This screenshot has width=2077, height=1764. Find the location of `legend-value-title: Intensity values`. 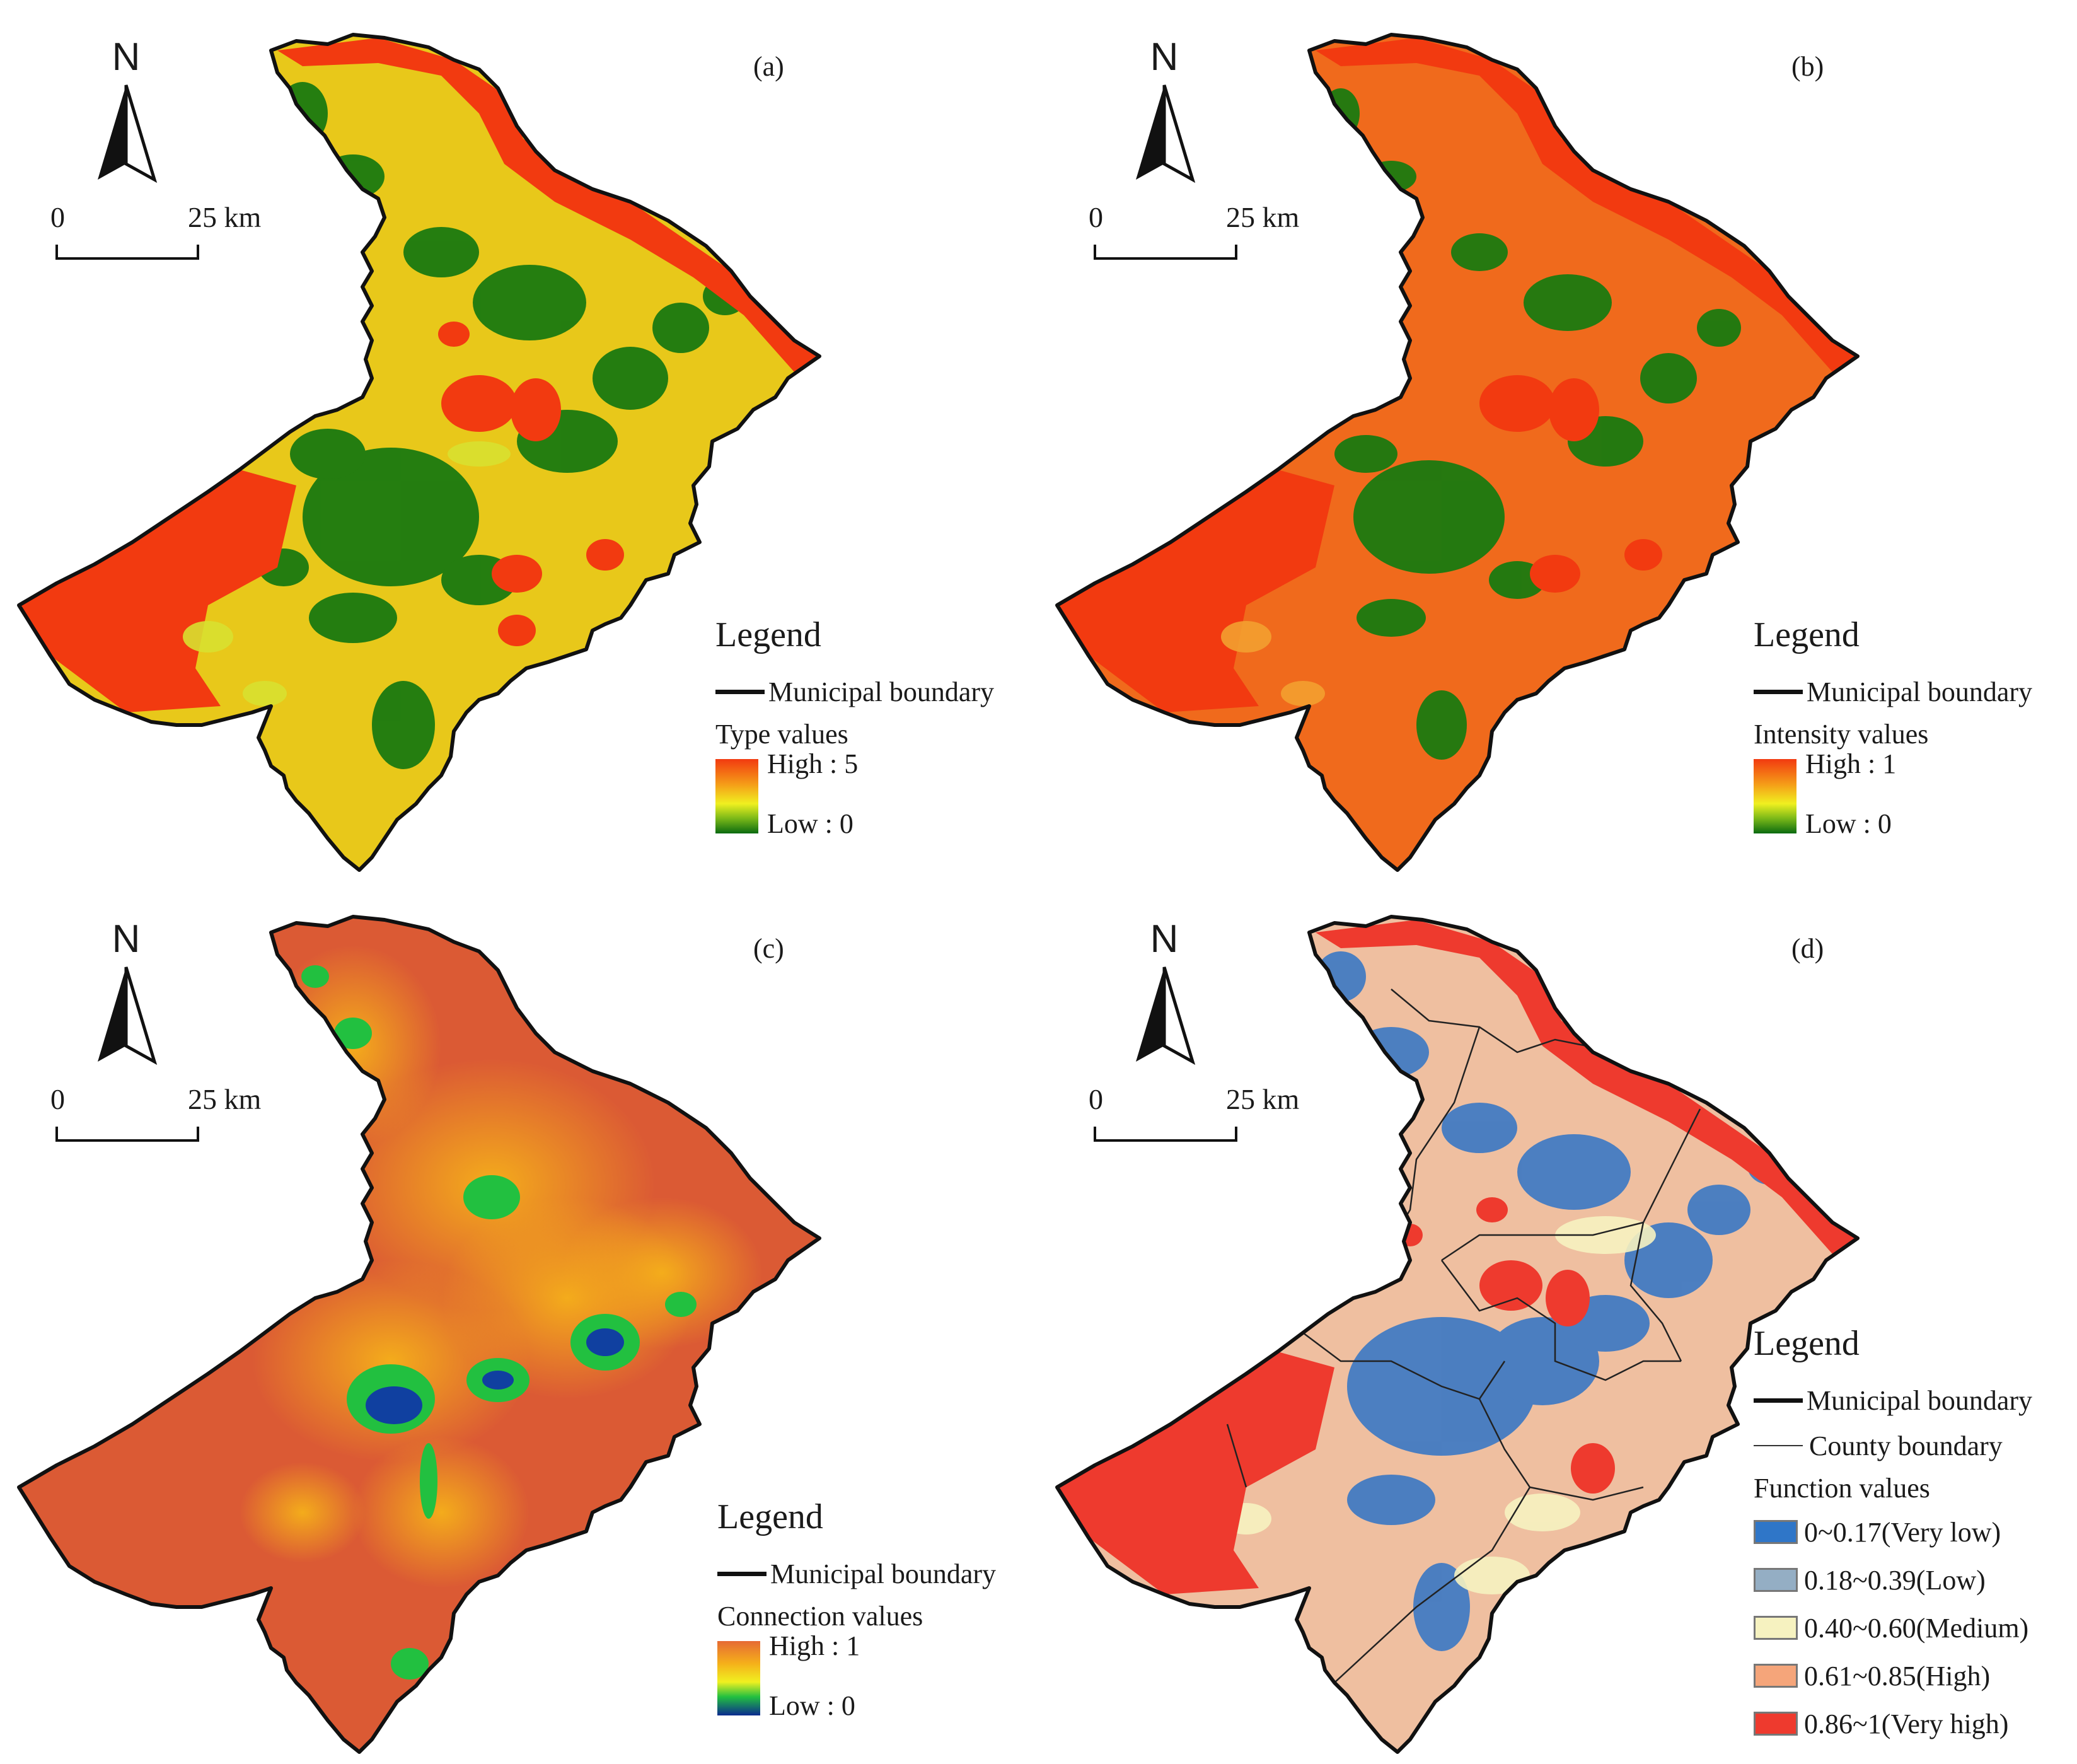

legend-value-title: Intensity values is located at coordinates (1842, 734).